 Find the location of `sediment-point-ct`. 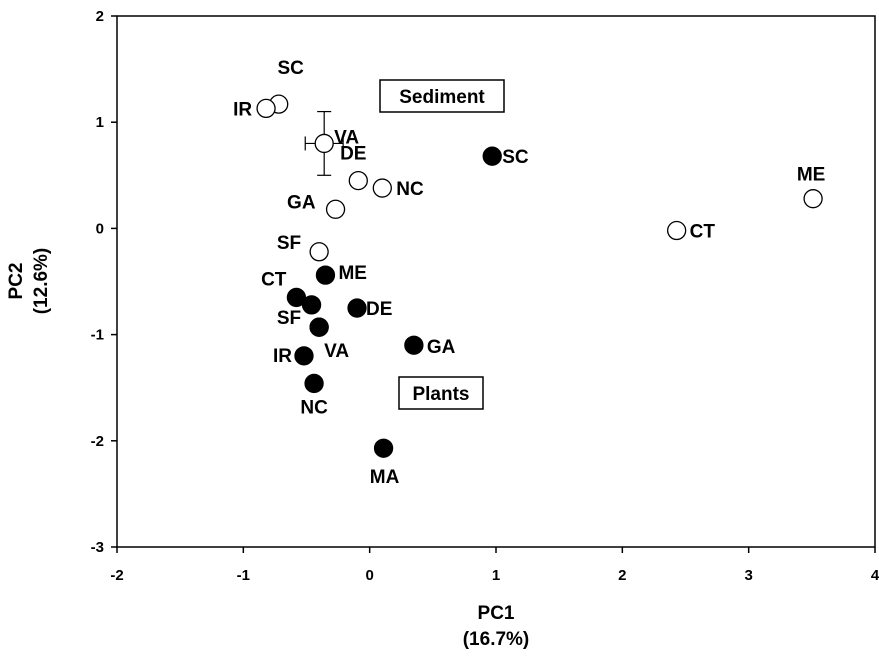

sediment-point-ct is located at coordinates (677, 230).